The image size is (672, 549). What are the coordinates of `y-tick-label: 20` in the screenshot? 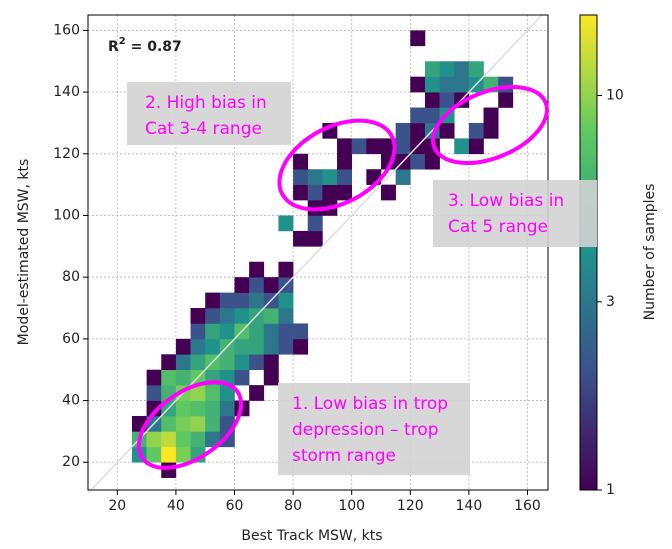 It's located at (71, 462).